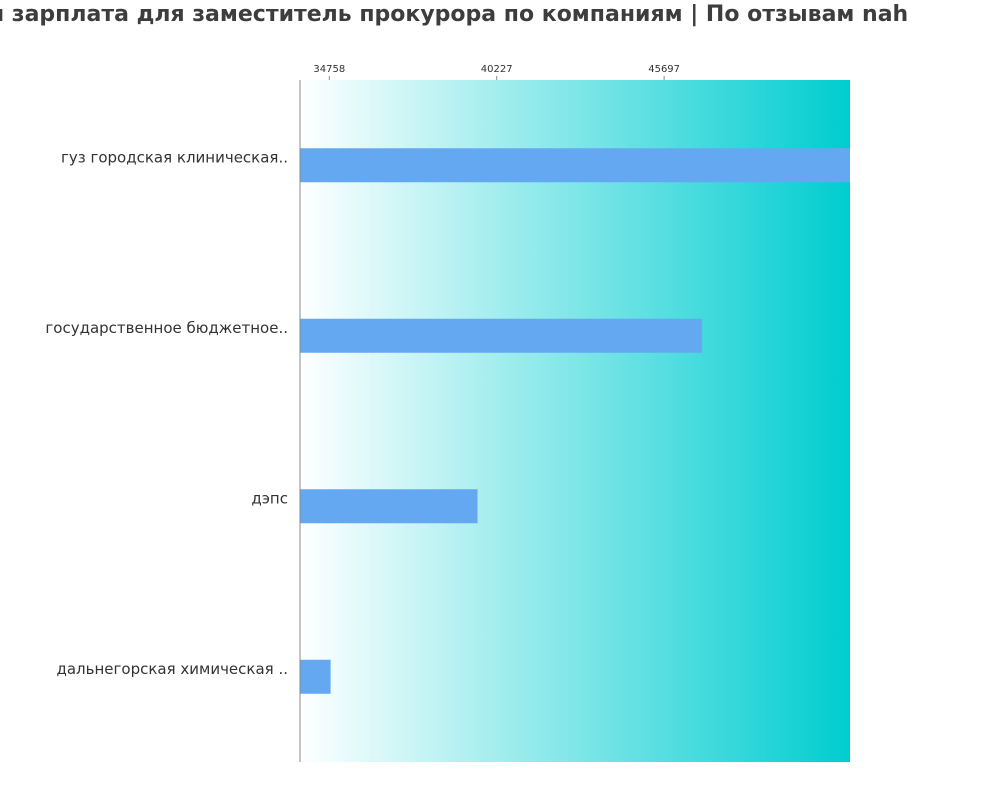 This screenshot has width=1000, height=800. What do you see at coordinates (329, 69) in the screenshot?
I see `x-tick-label-0: 34758` at bounding box center [329, 69].